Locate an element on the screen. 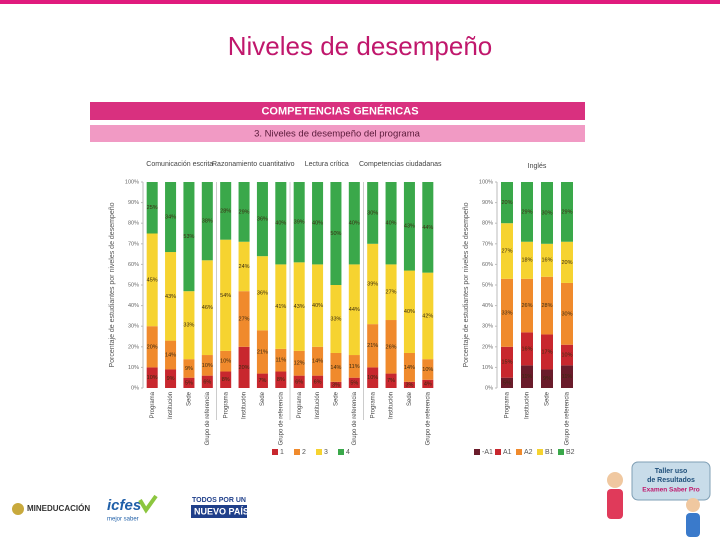  data-label: 5% is located at coordinates (507, 383).